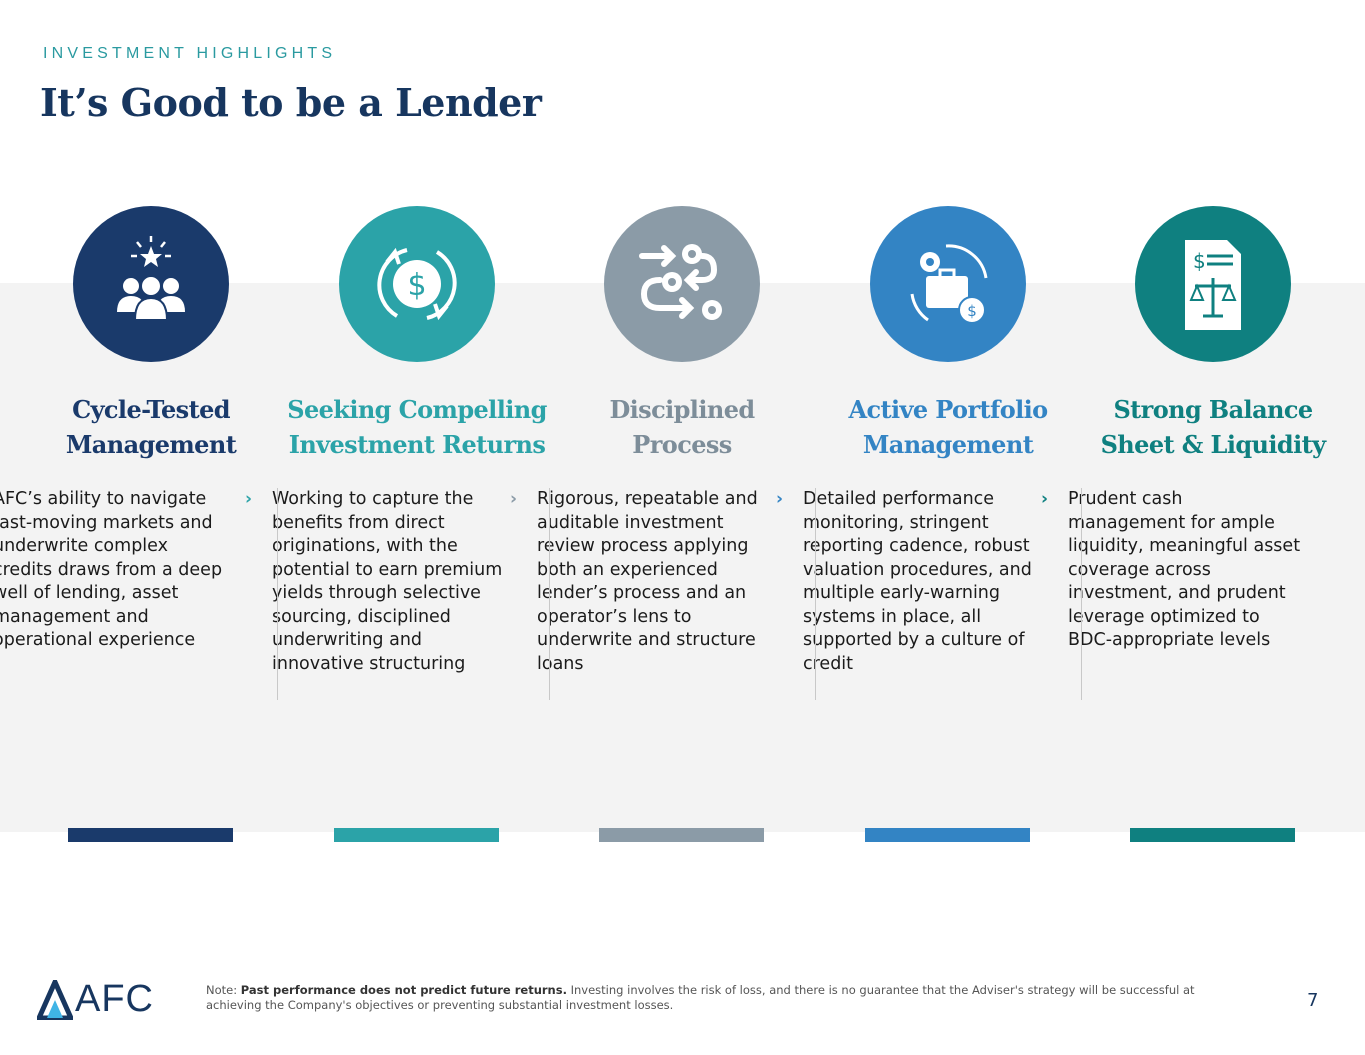  What do you see at coordinates (95, 999) in the screenshot?
I see `afc-logo: AFC` at bounding box center [95, 999].